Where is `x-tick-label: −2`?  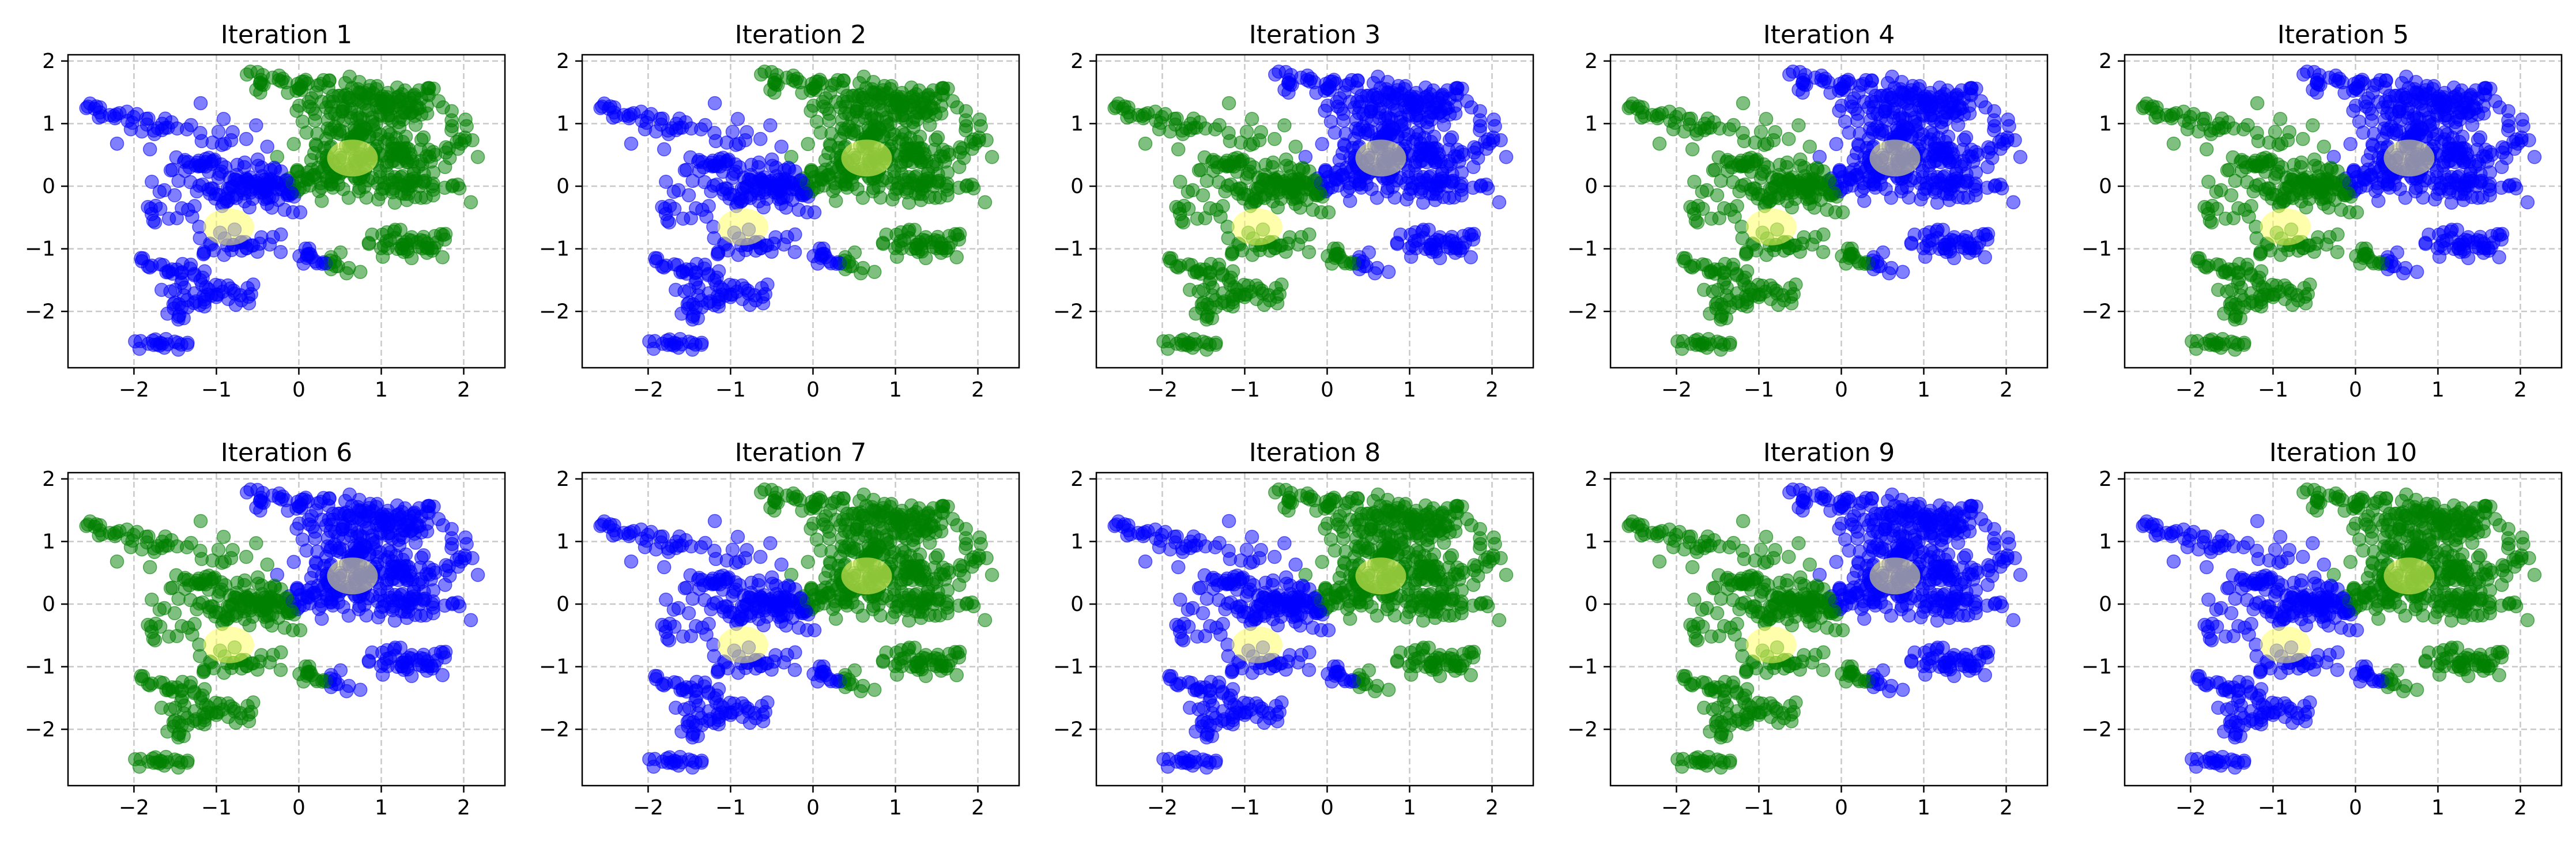
x-tick-label: −2 is located at coordinates (134, 390).